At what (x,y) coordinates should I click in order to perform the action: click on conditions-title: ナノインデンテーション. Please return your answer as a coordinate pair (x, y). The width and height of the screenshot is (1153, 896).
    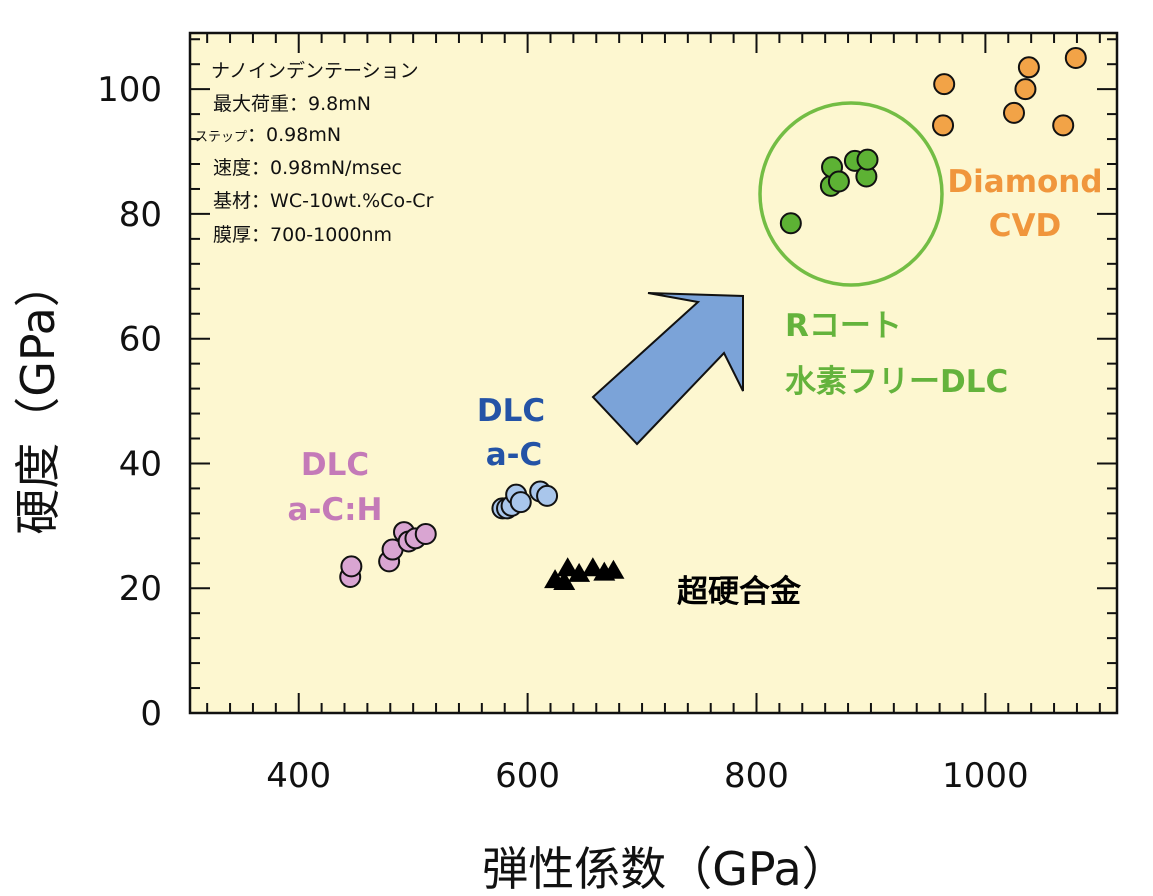
    Looking at the image, I should click on (315, 71).